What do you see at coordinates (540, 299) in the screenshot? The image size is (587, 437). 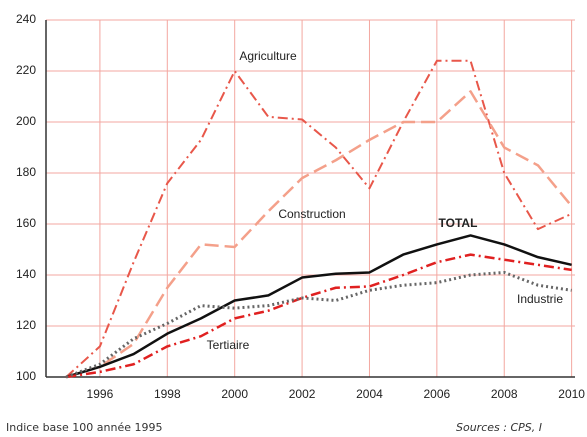 I see `series-label: Industrie` at bounding box center [540, 299].